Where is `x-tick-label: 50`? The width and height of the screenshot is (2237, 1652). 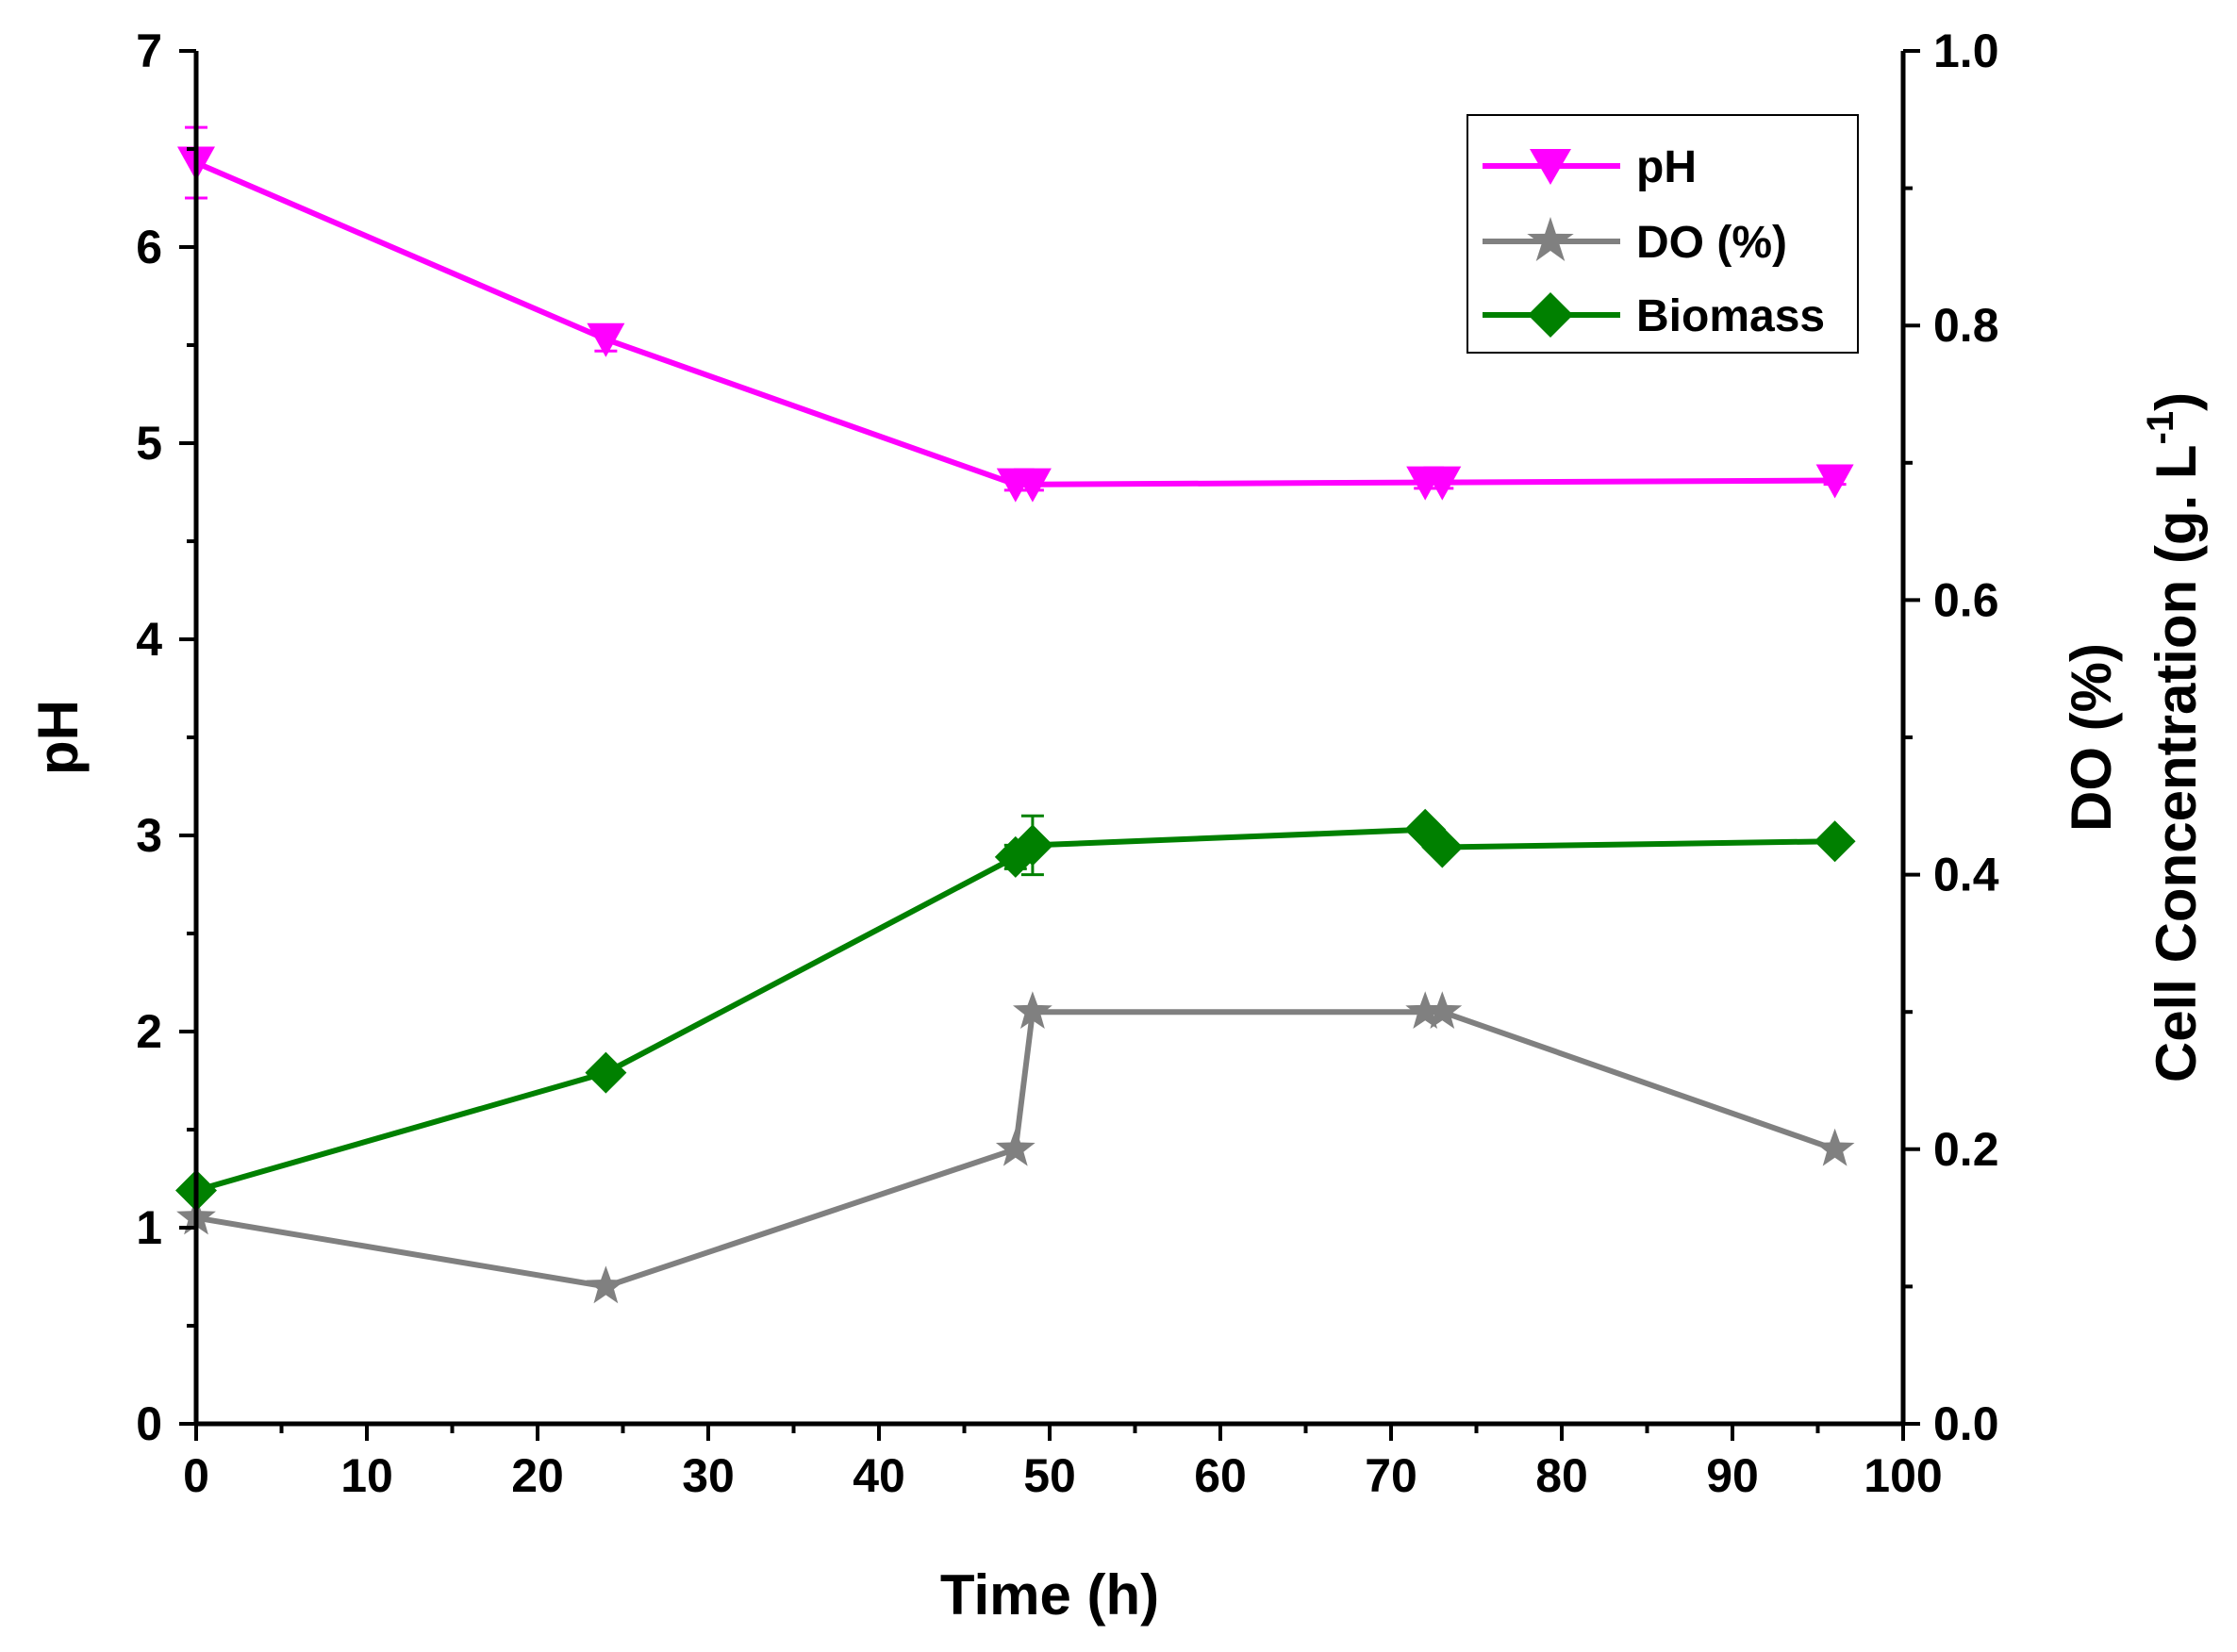 x-tick-label: 50 is located at coordinates (1049, 1475).